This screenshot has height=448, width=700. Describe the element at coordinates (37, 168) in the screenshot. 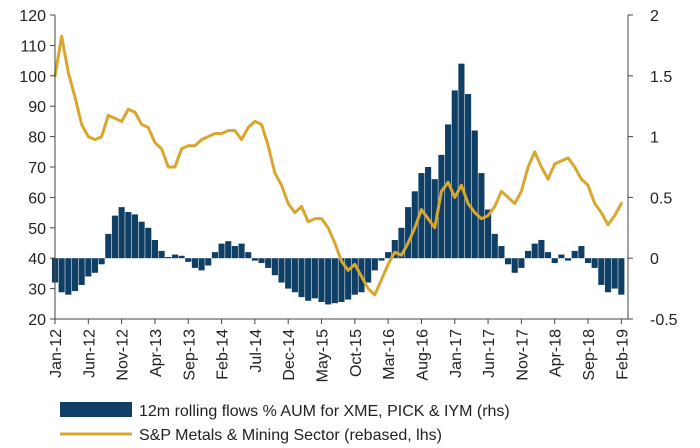

I see `y-axis-left: 20 30 40 50 60 70 80 90 100 110 120` at that location.